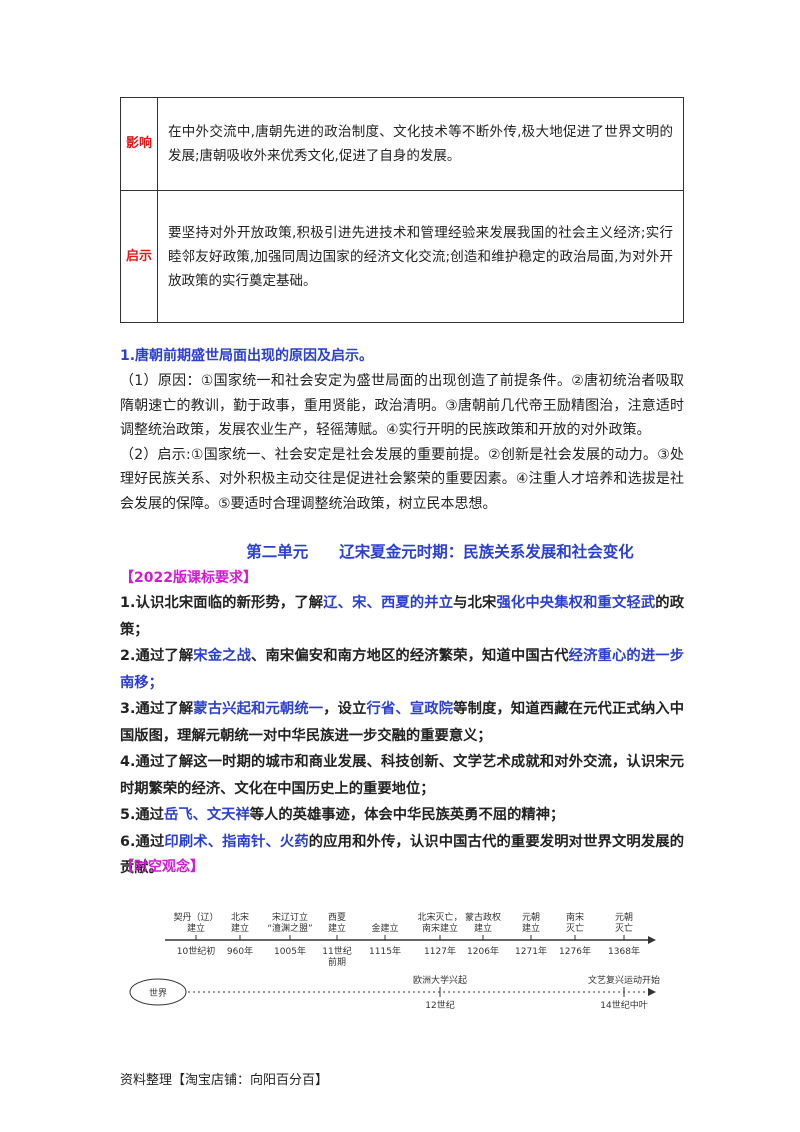  I want to click on requirement-text: 宋金之战, so click(222, 656).